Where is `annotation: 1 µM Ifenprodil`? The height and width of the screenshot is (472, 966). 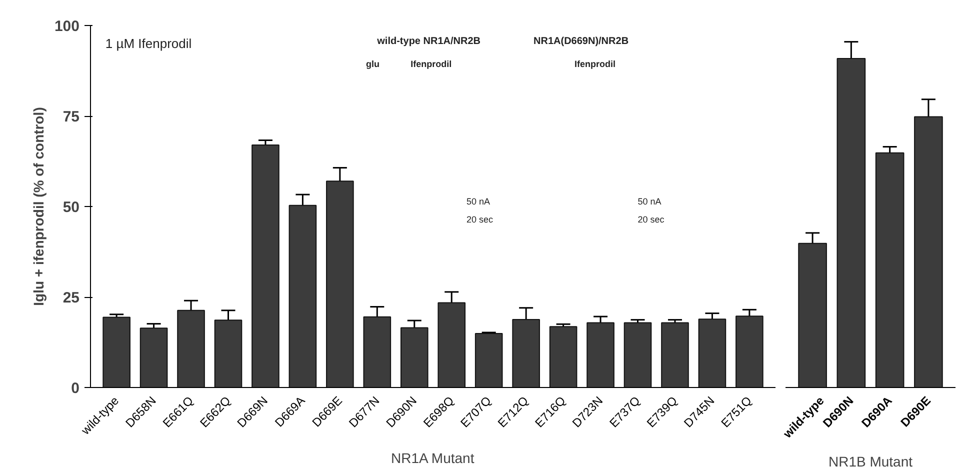 annotation: 1 µM Ifenprodil is located at coordinates (148, 43).